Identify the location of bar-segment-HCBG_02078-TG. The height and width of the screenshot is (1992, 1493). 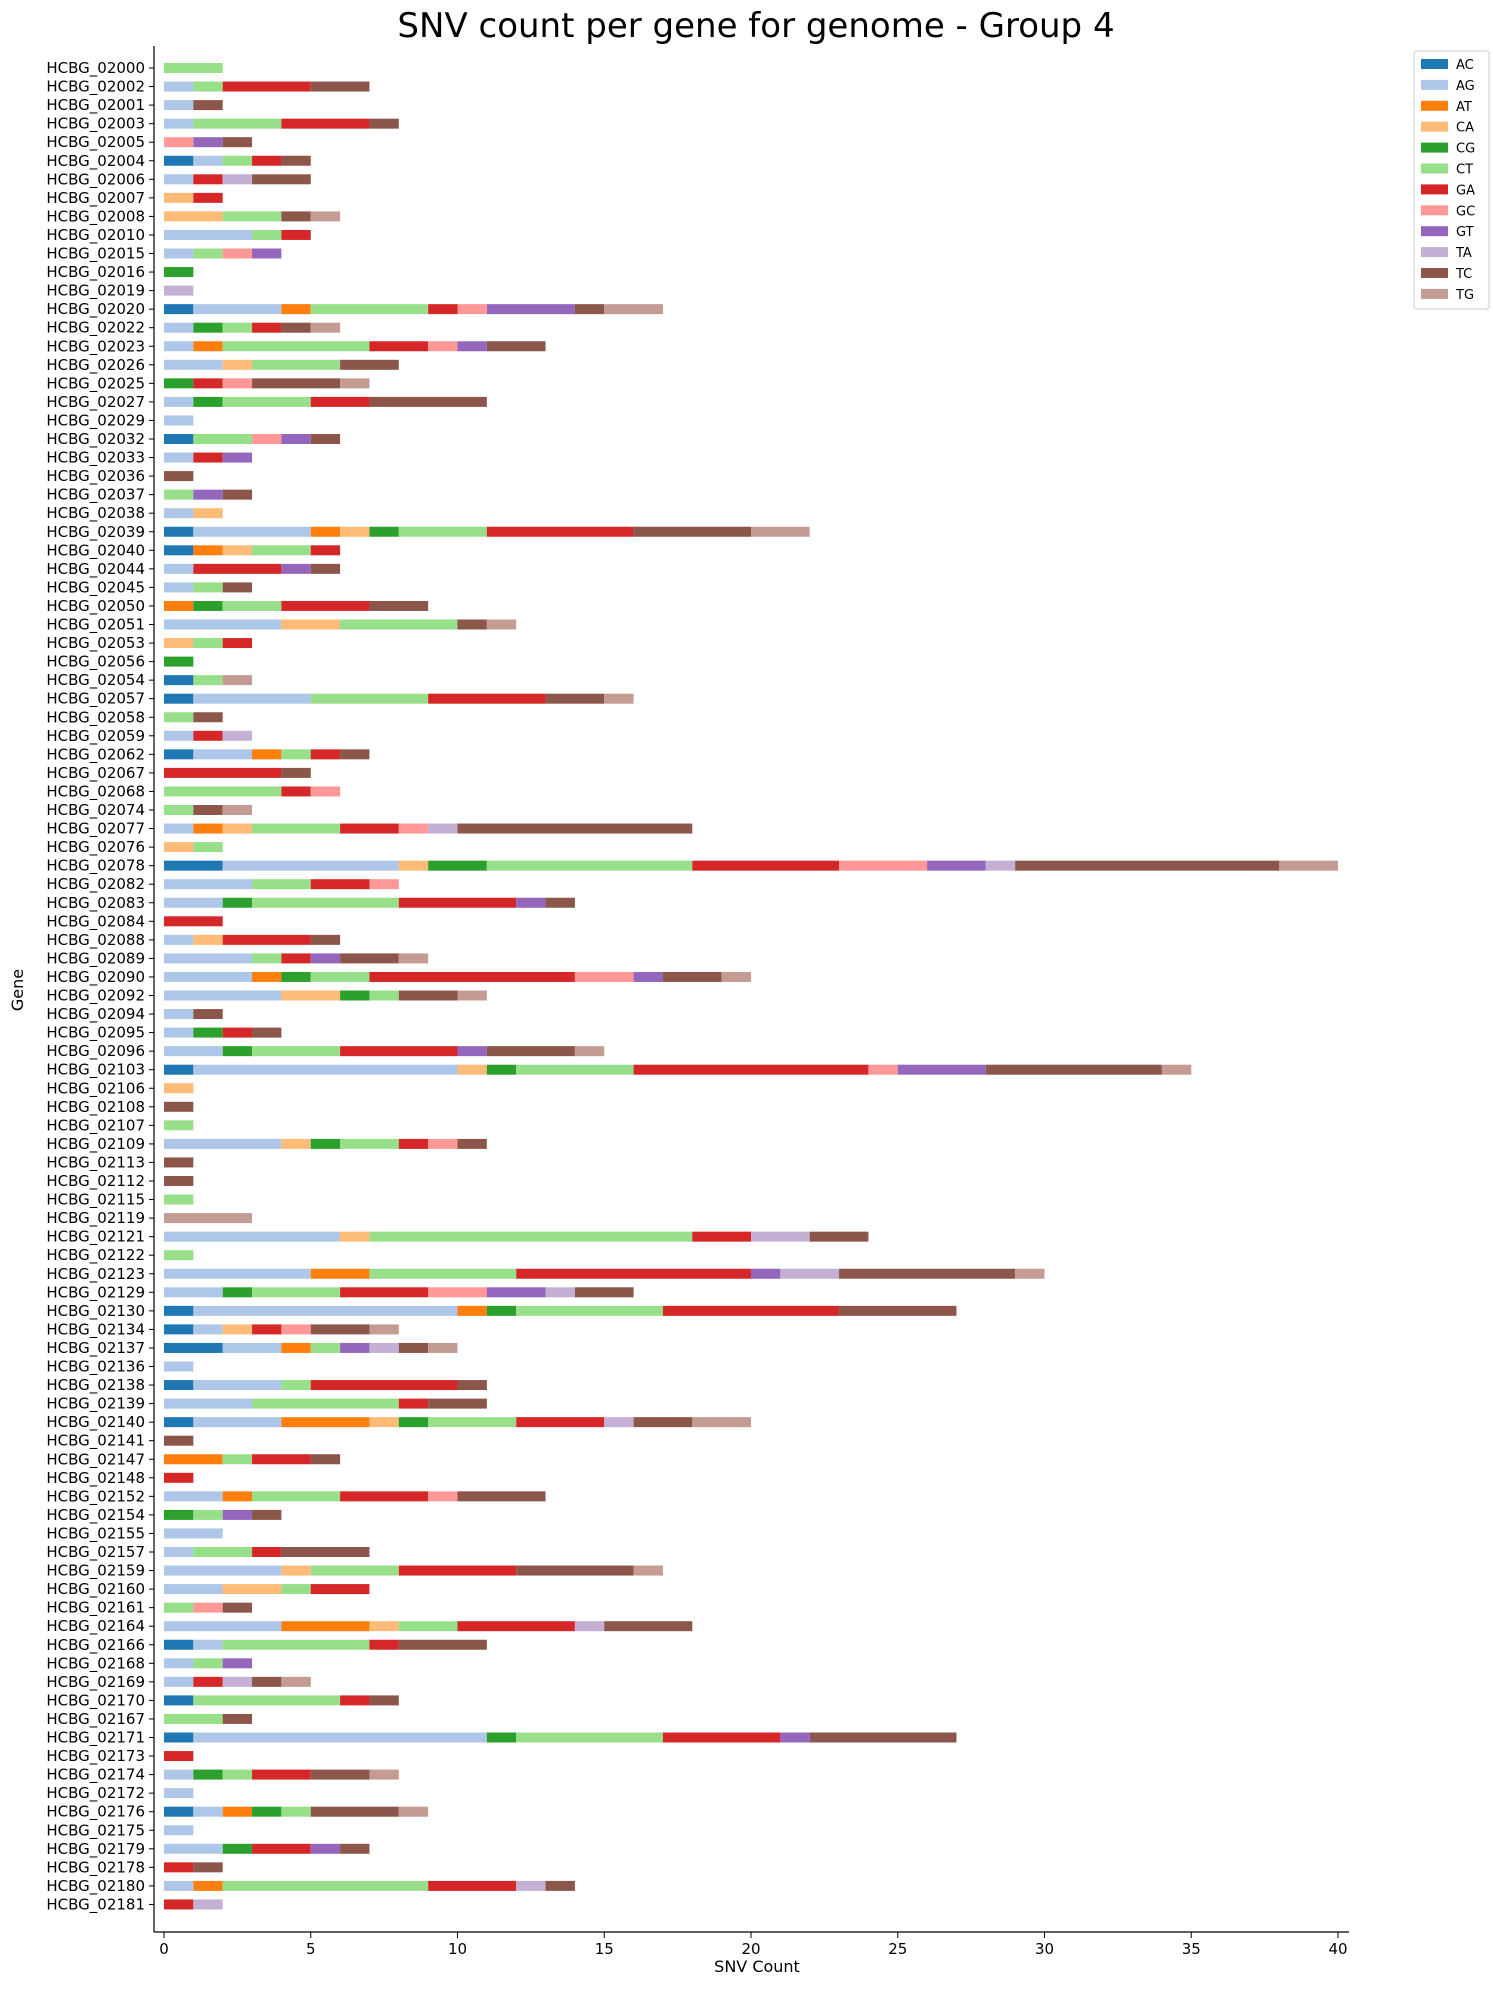
(1308, 865).